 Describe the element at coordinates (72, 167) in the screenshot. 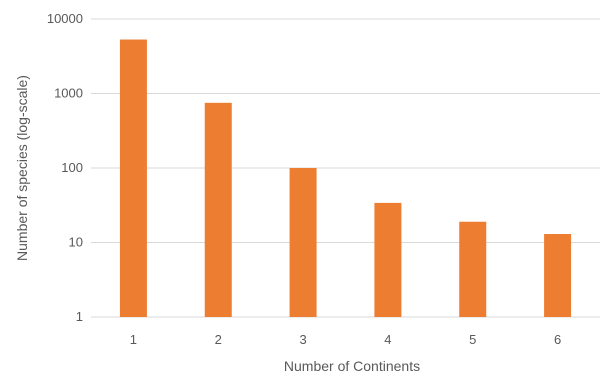

I see `y-tick-label: 100` at that location.